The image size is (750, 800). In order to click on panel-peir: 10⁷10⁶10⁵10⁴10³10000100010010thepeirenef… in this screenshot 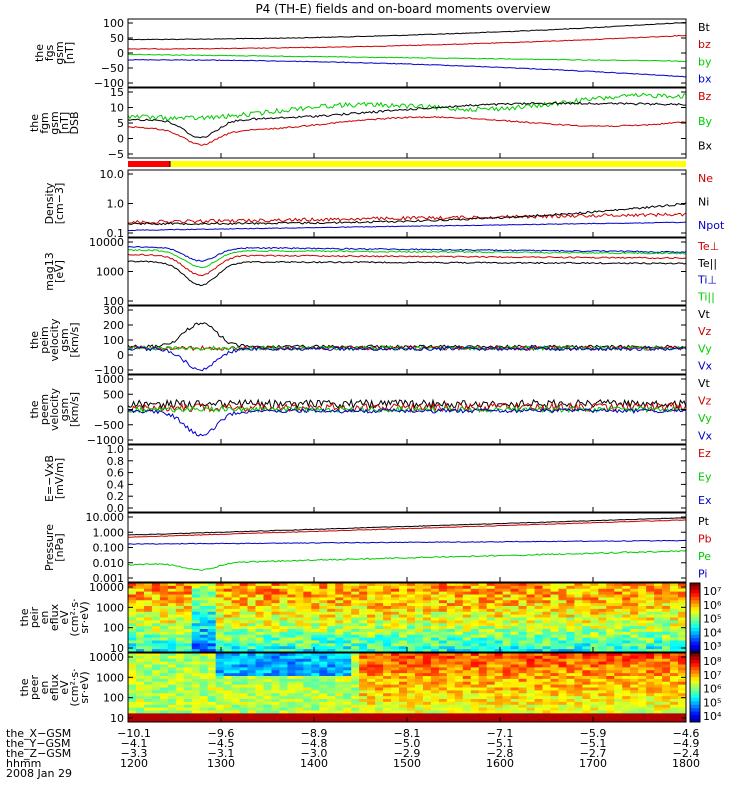, I will do `click(370, 618)`.